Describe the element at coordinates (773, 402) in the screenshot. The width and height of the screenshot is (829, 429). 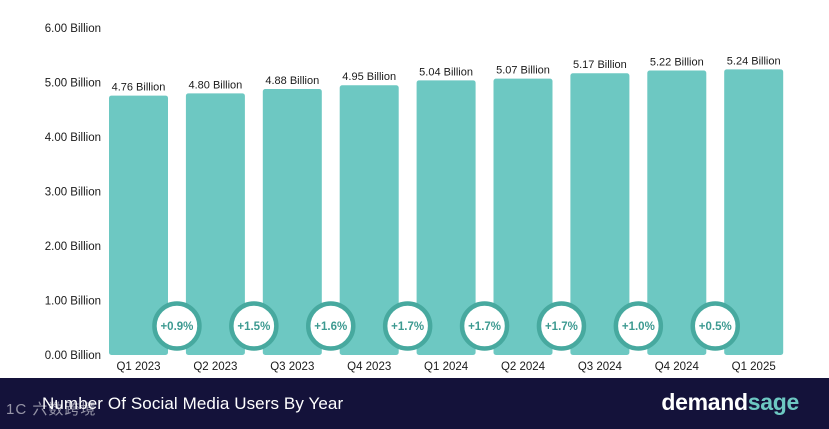
I see `brand-logo-part2: sage` at that location.